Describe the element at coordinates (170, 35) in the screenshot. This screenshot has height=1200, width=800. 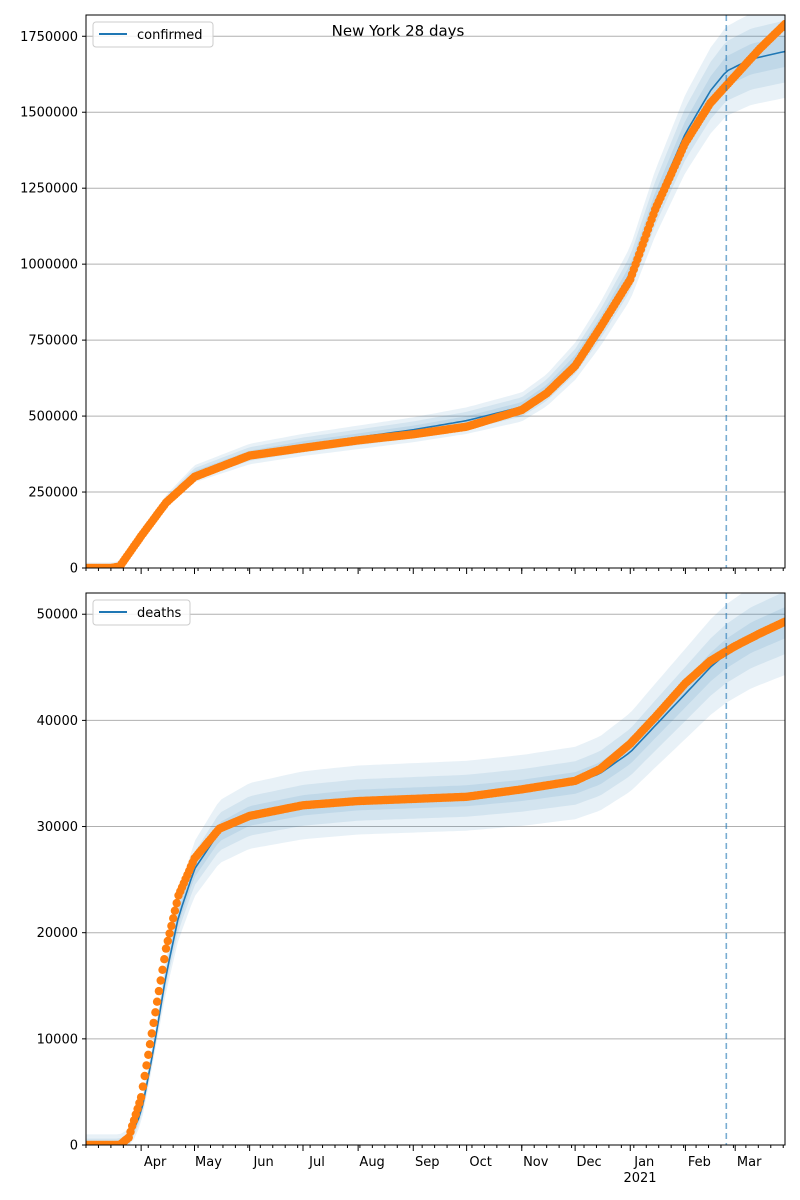
I see `legend-label: confirmed` at that location.